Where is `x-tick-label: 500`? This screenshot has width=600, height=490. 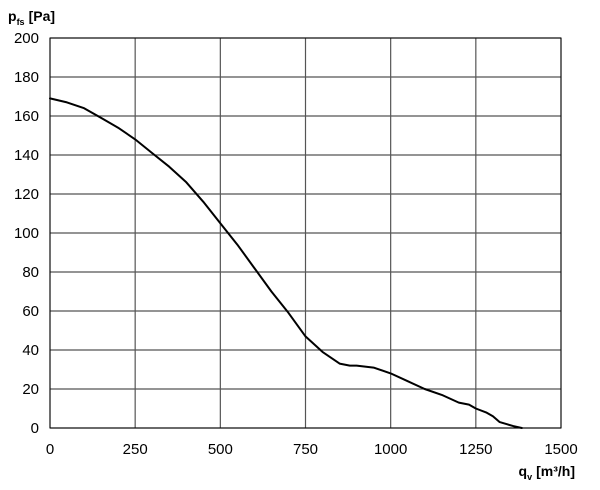
x-tick-label: 500 is located at coordinates (220, 449).